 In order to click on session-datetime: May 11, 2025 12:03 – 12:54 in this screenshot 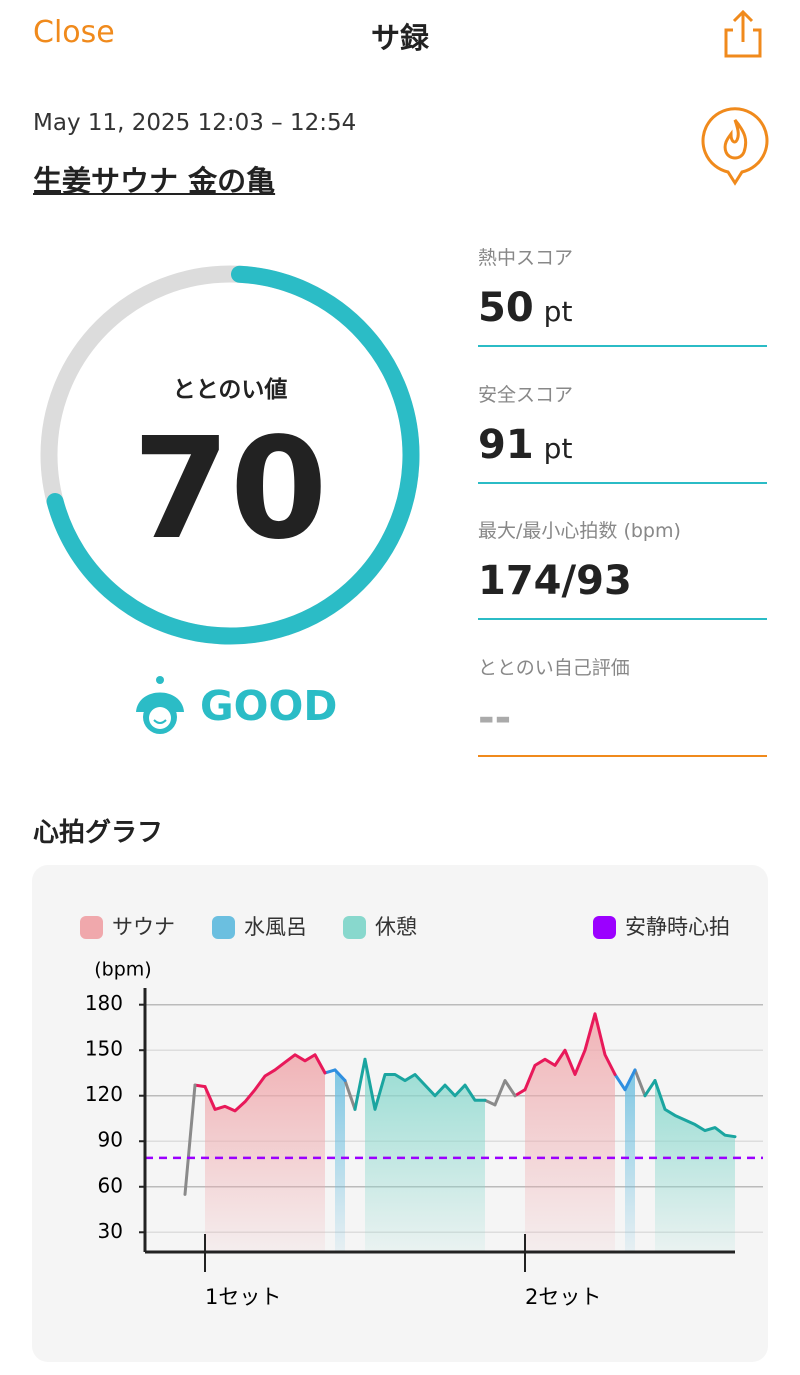, I will do `click(195, 123)`.